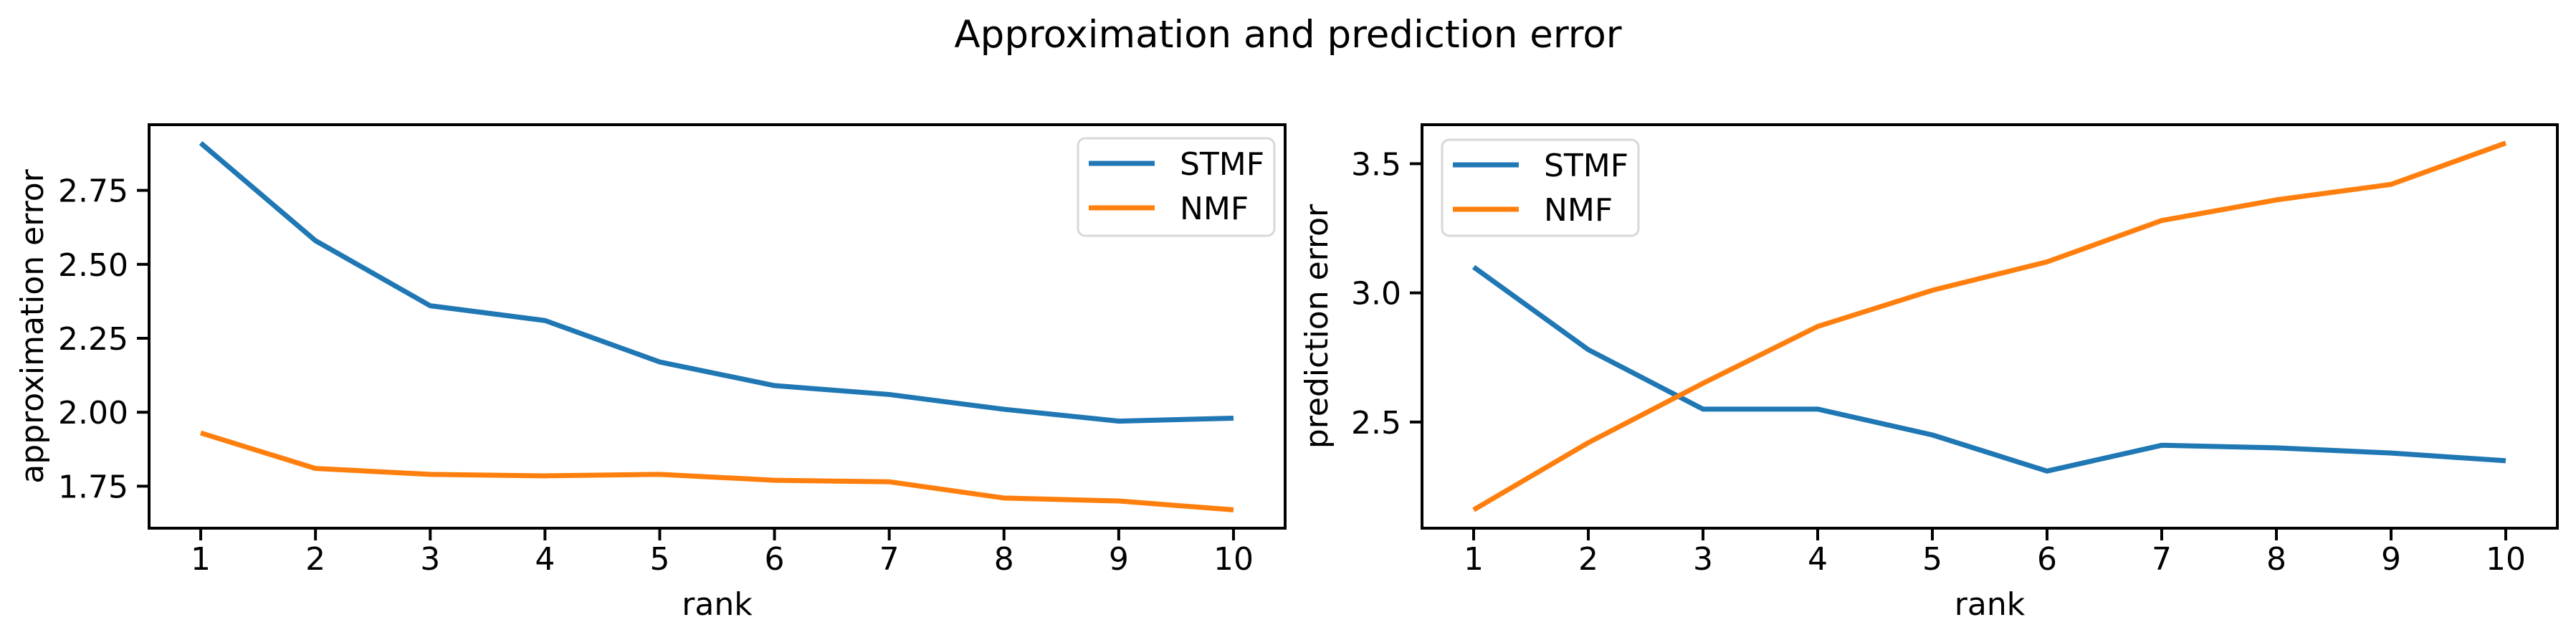 The width and height of the screenshot is (2576, 640). Describe the element at coordinates (1376, 294) in the screenshot. I see `y-tick-label: 3.0` at that location.